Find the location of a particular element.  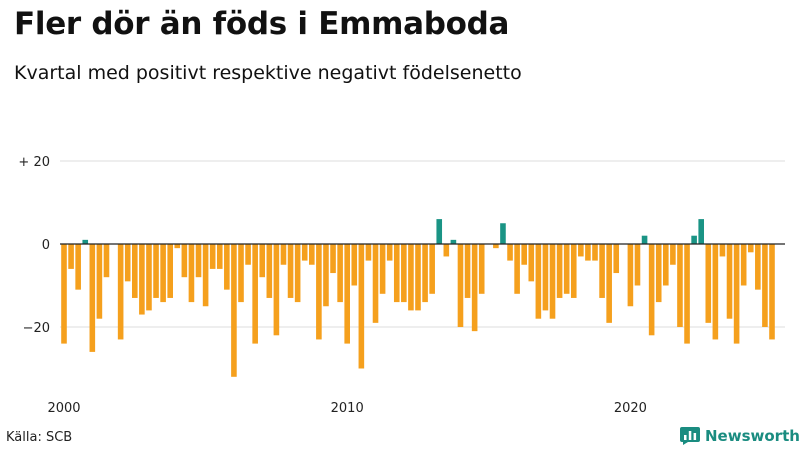

chart-title: Fler dör än föds i Emmaboda is located at coordinates (262, 24).